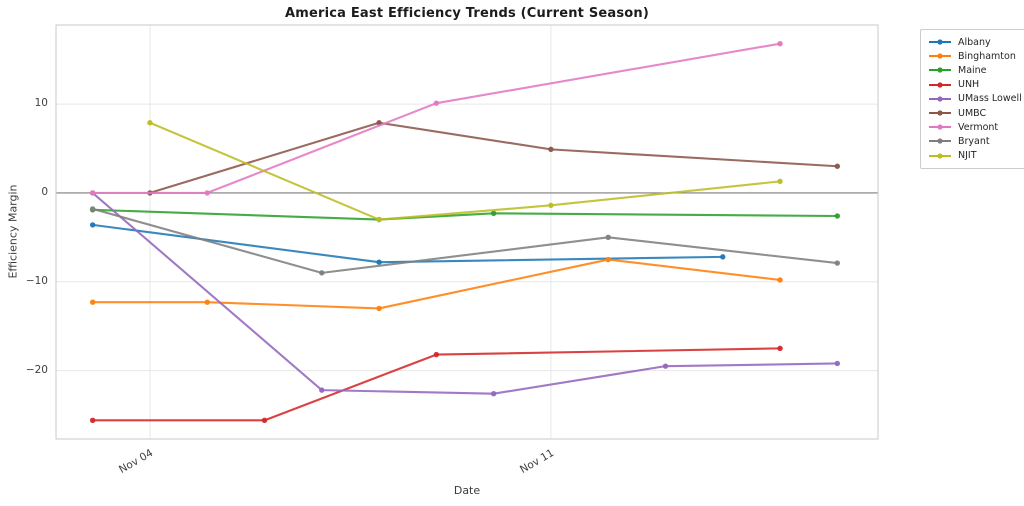  Describe the element at coordinates (36, 369) in the screenshot. I see `y-tick-label: −20` at that location.